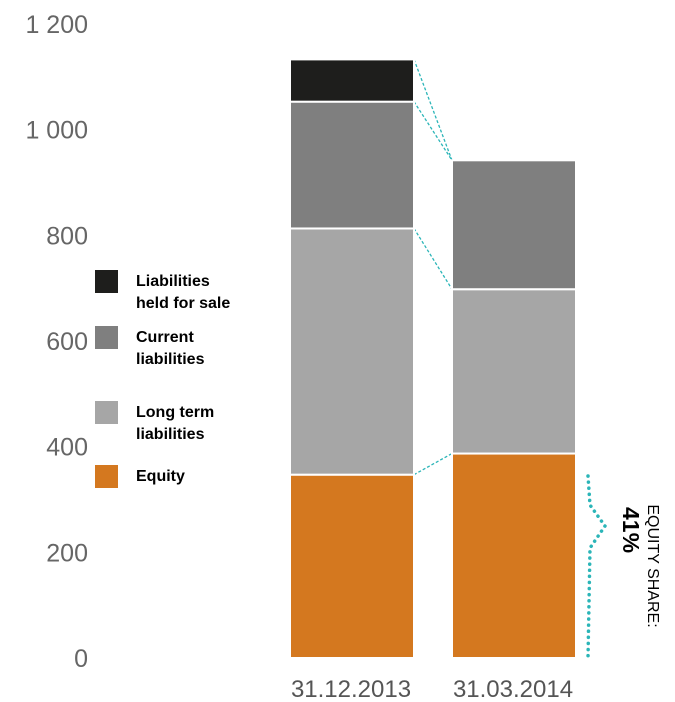 The image size is (675, 702). Describe the element at coordinates (623, 567) in the screenshot. I see `equity-share-annotation: EQUITY SHARE: 41%` at that location.